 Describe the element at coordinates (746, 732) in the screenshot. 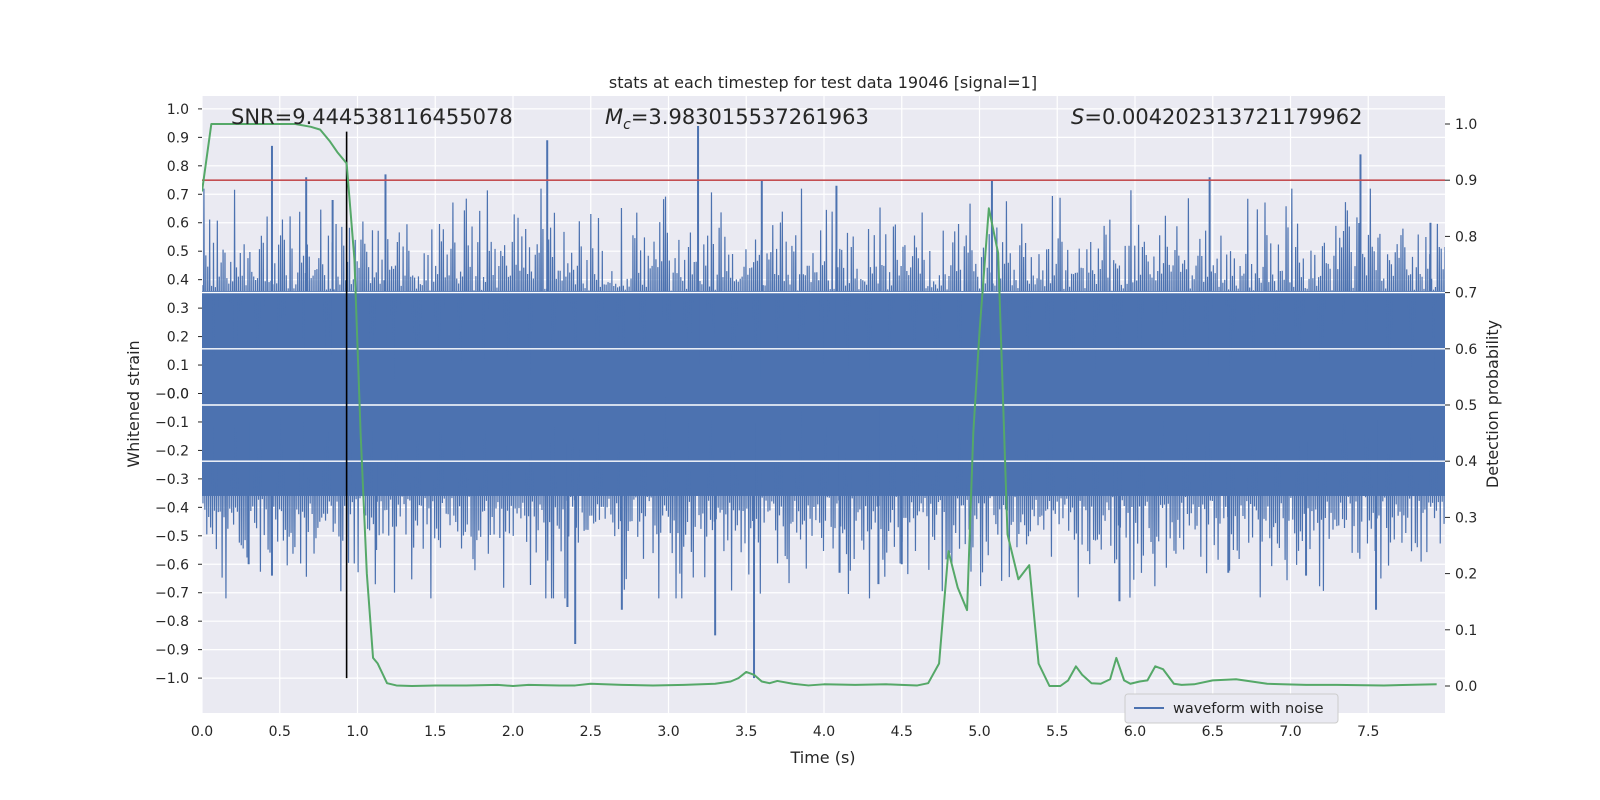

I see `x-tick-label: 3.5` at that location.